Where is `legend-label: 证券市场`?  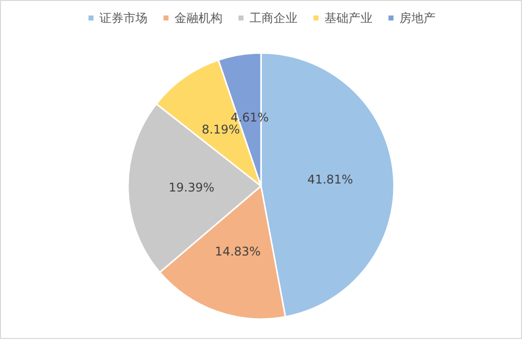 legend-label: 证券市场 is located at coordinates (124, 18).